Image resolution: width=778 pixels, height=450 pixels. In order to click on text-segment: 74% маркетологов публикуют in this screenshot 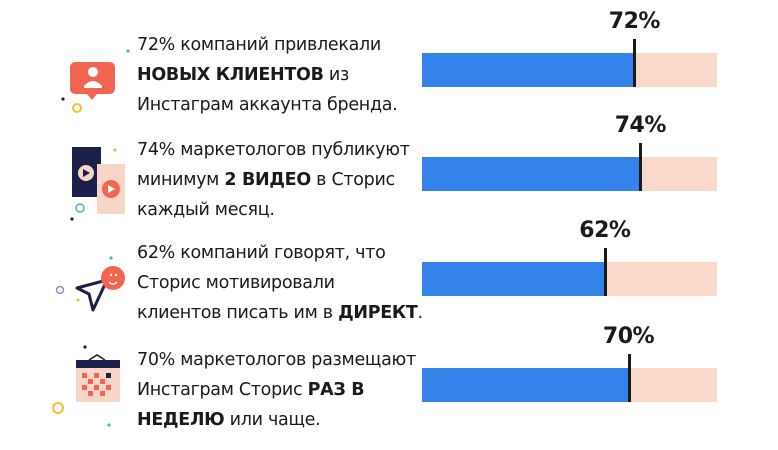, I will do `click(273, 150)`.